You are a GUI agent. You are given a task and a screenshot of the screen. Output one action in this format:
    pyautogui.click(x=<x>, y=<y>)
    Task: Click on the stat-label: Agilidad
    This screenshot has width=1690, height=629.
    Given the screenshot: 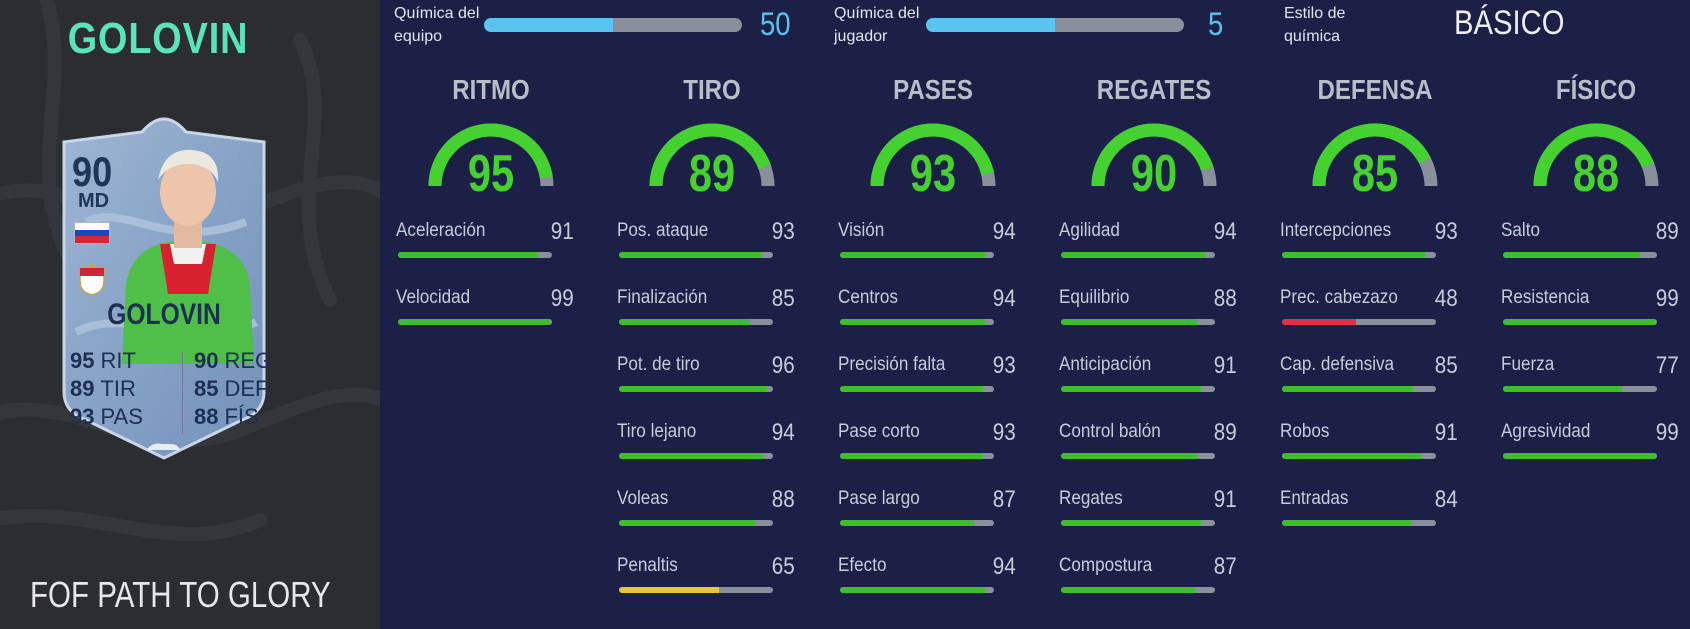 What is the action you would take?
    pyautogui.click(x=1089, y=230)
    